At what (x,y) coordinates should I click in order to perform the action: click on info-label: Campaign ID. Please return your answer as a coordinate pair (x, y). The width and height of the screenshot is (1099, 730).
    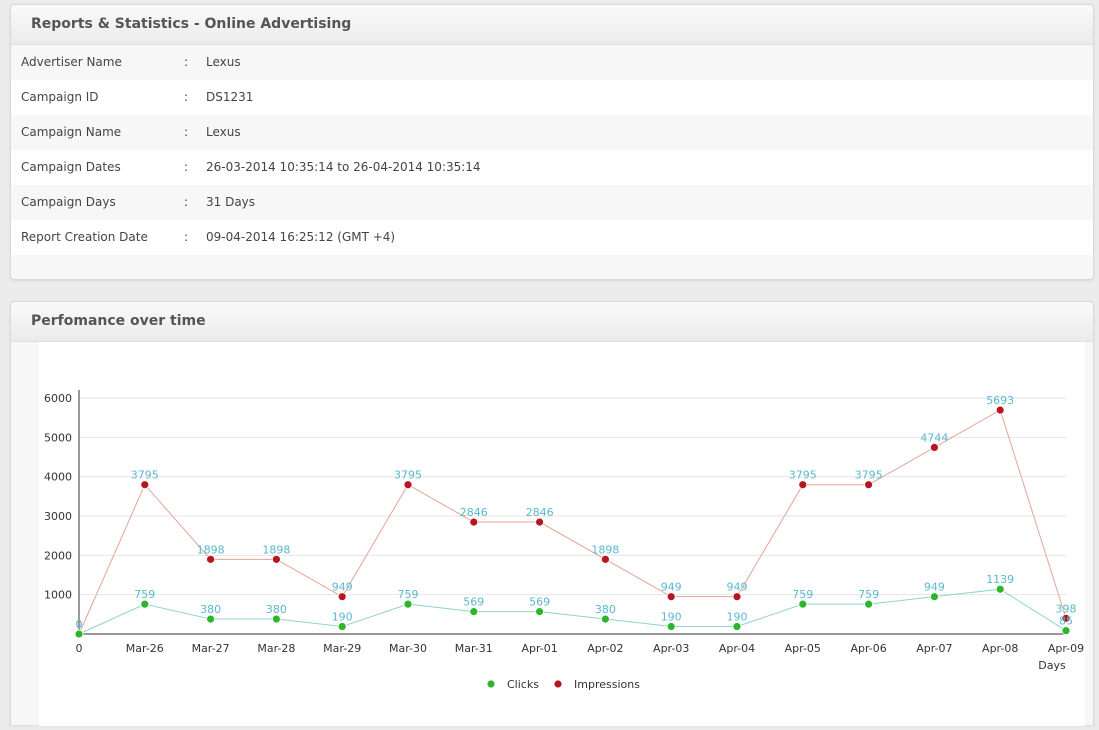
    Looking at the image, I should click on (60, 97).